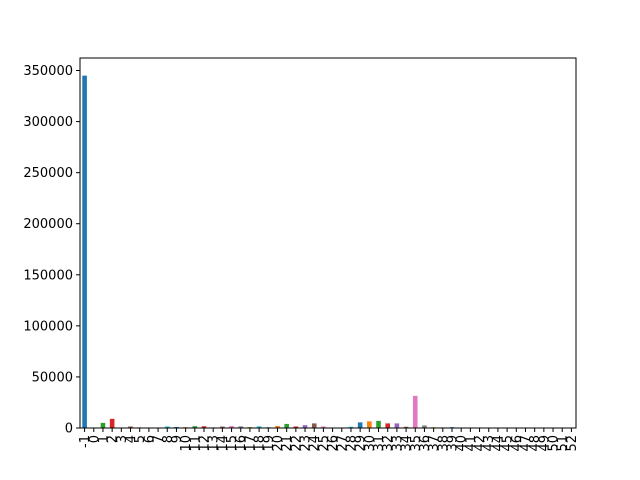  What do you see at coordinates (48, 71) in the screenshot?
I see `y-tick-label: 350000` at bounding box center [48, 71].